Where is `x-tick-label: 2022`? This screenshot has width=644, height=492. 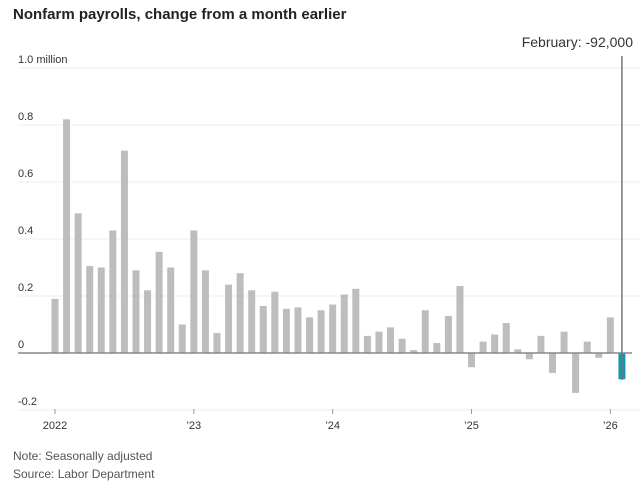
x-tick-label: 2022 is located at coordinates (55, 426).